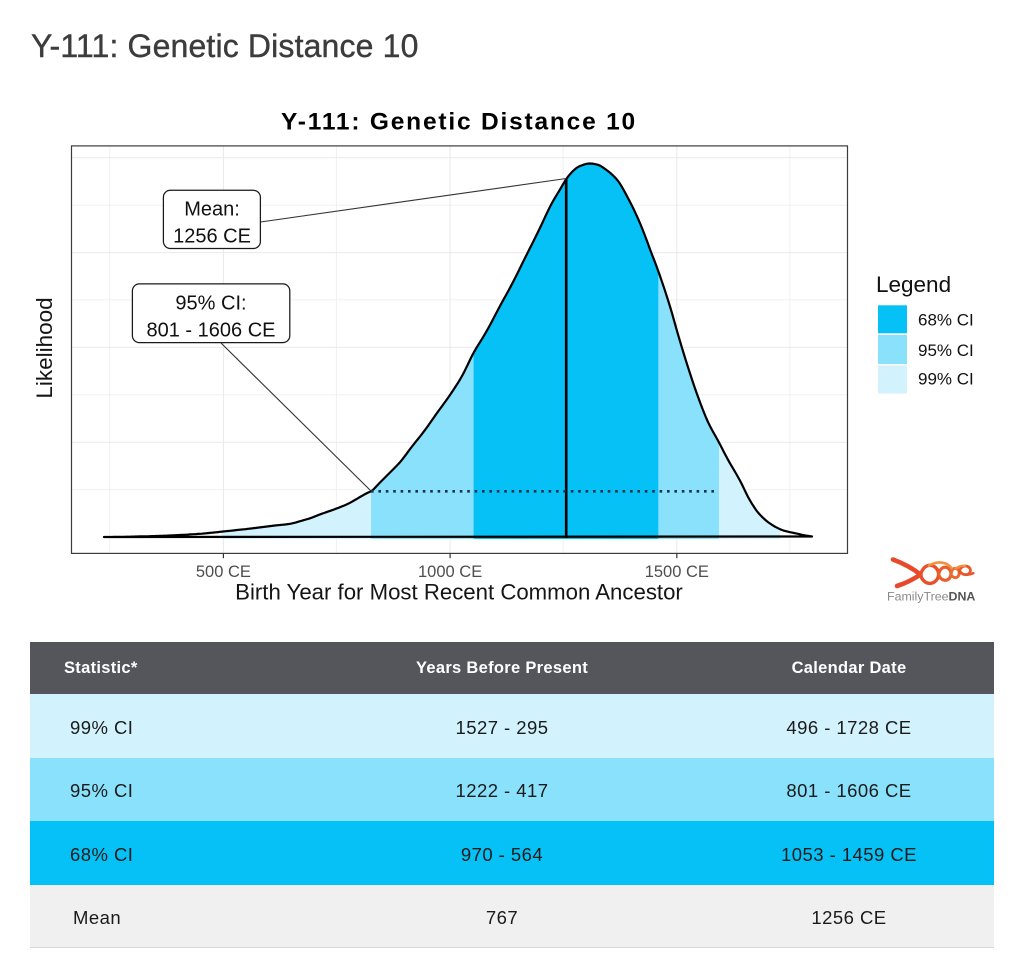  I want to click on svg-text: 1500 CE, so click(677, 572).